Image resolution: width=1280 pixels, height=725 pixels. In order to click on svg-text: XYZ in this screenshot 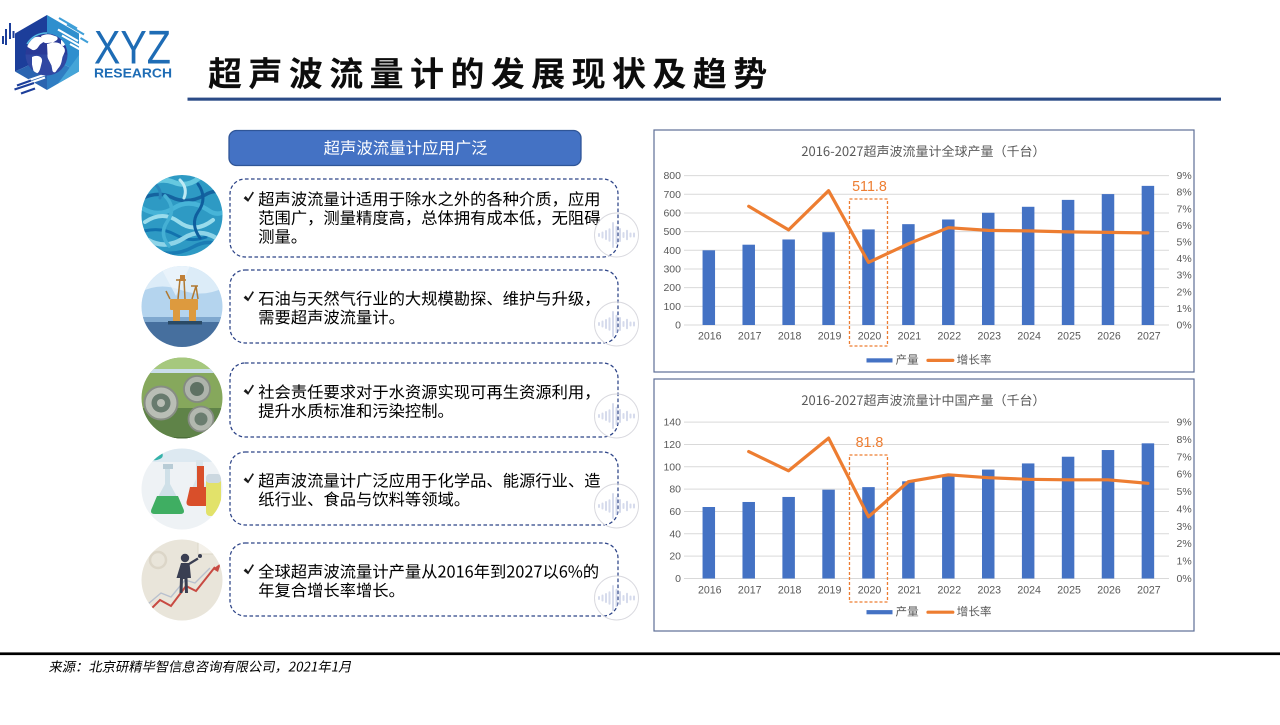, I will do `click(132, 47)`.